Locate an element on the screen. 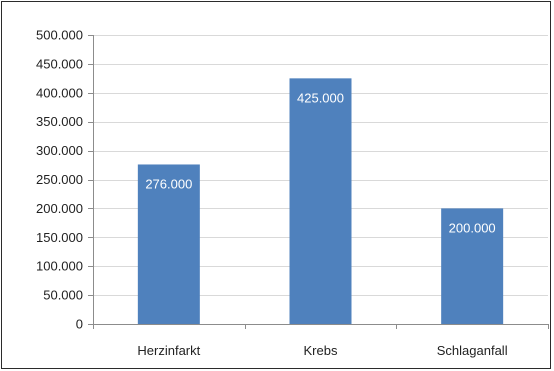 This screenshot has height=371, width=554. x-tick-label: Herzinfarkt is located at coordinates (168, 350).